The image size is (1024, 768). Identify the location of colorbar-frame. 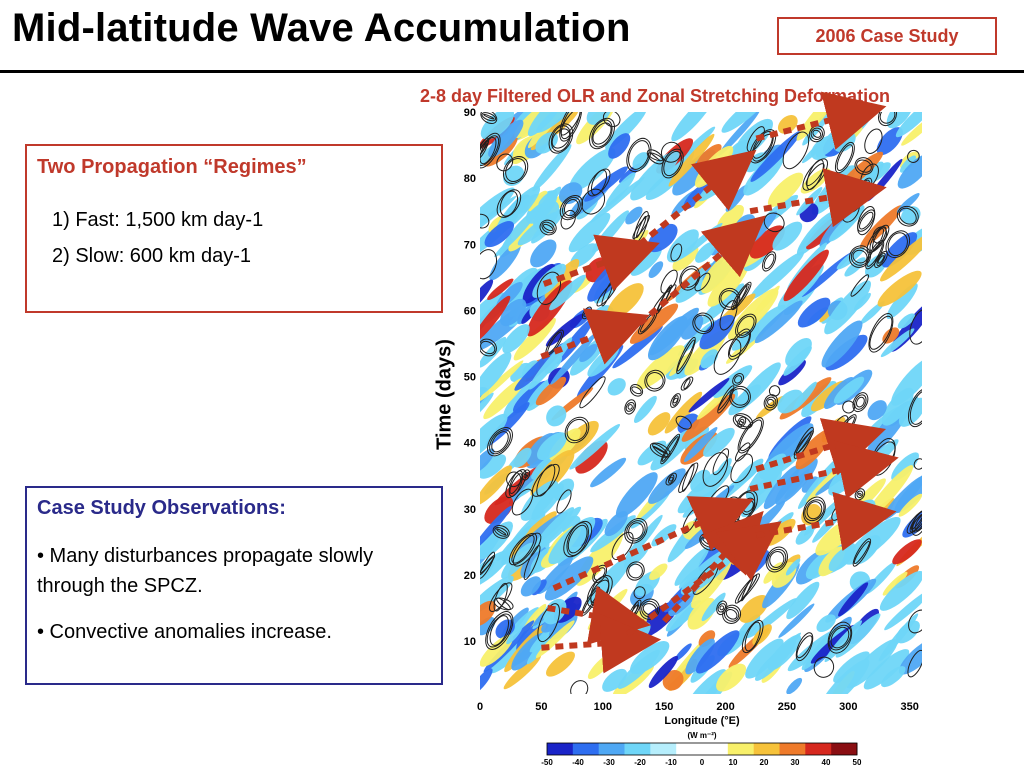
(702, 749).